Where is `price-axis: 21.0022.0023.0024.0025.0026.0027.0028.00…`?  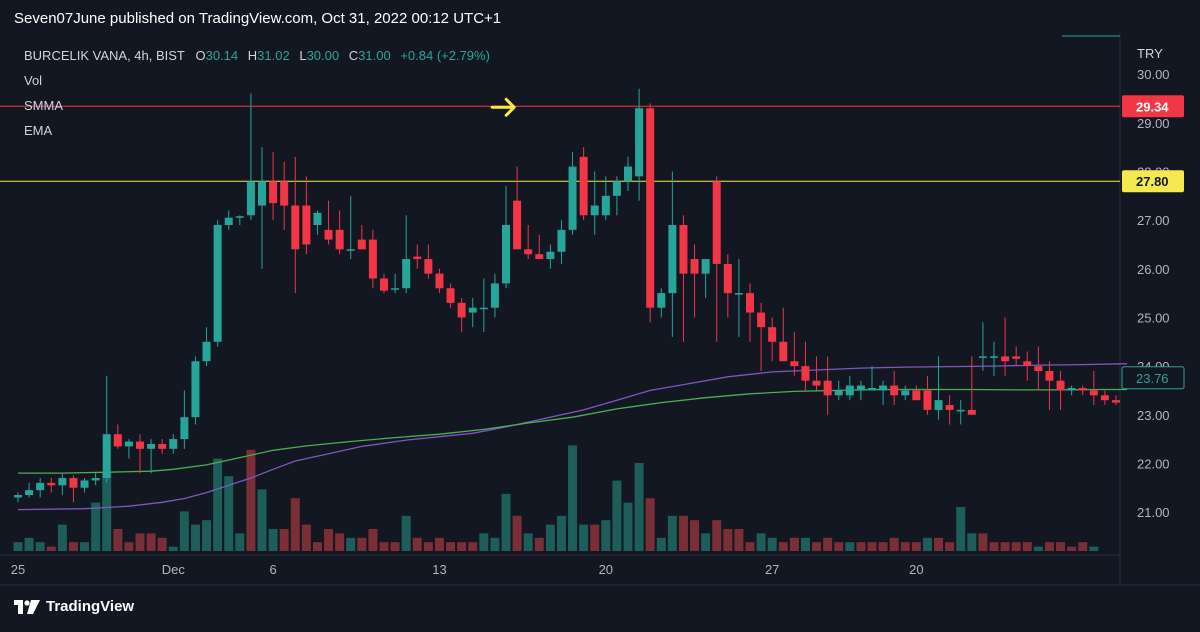 price-axis: 21.0022.0023.0024.0025.0026.0027.0028.00… is located at coordinates (1153, 293).